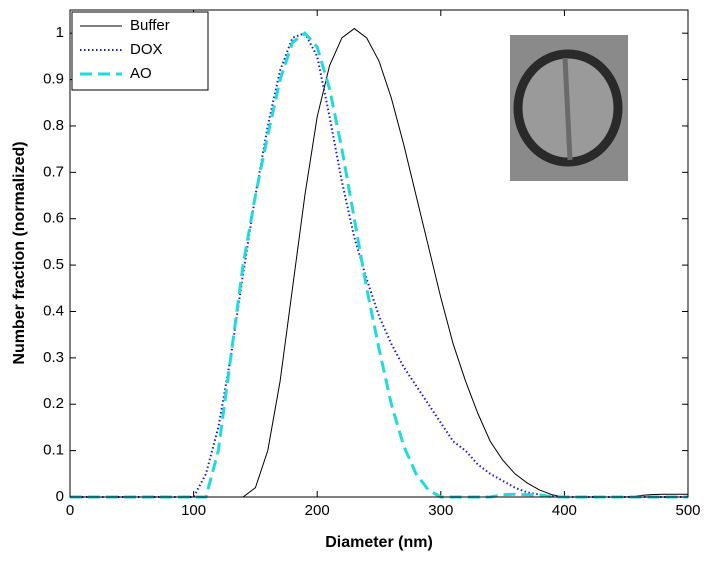 The width and height of the screenshot is (714, 562). Describe the element at coordinates (146, 49) in the screenshot. I see `legend-label: DOX` at that location.